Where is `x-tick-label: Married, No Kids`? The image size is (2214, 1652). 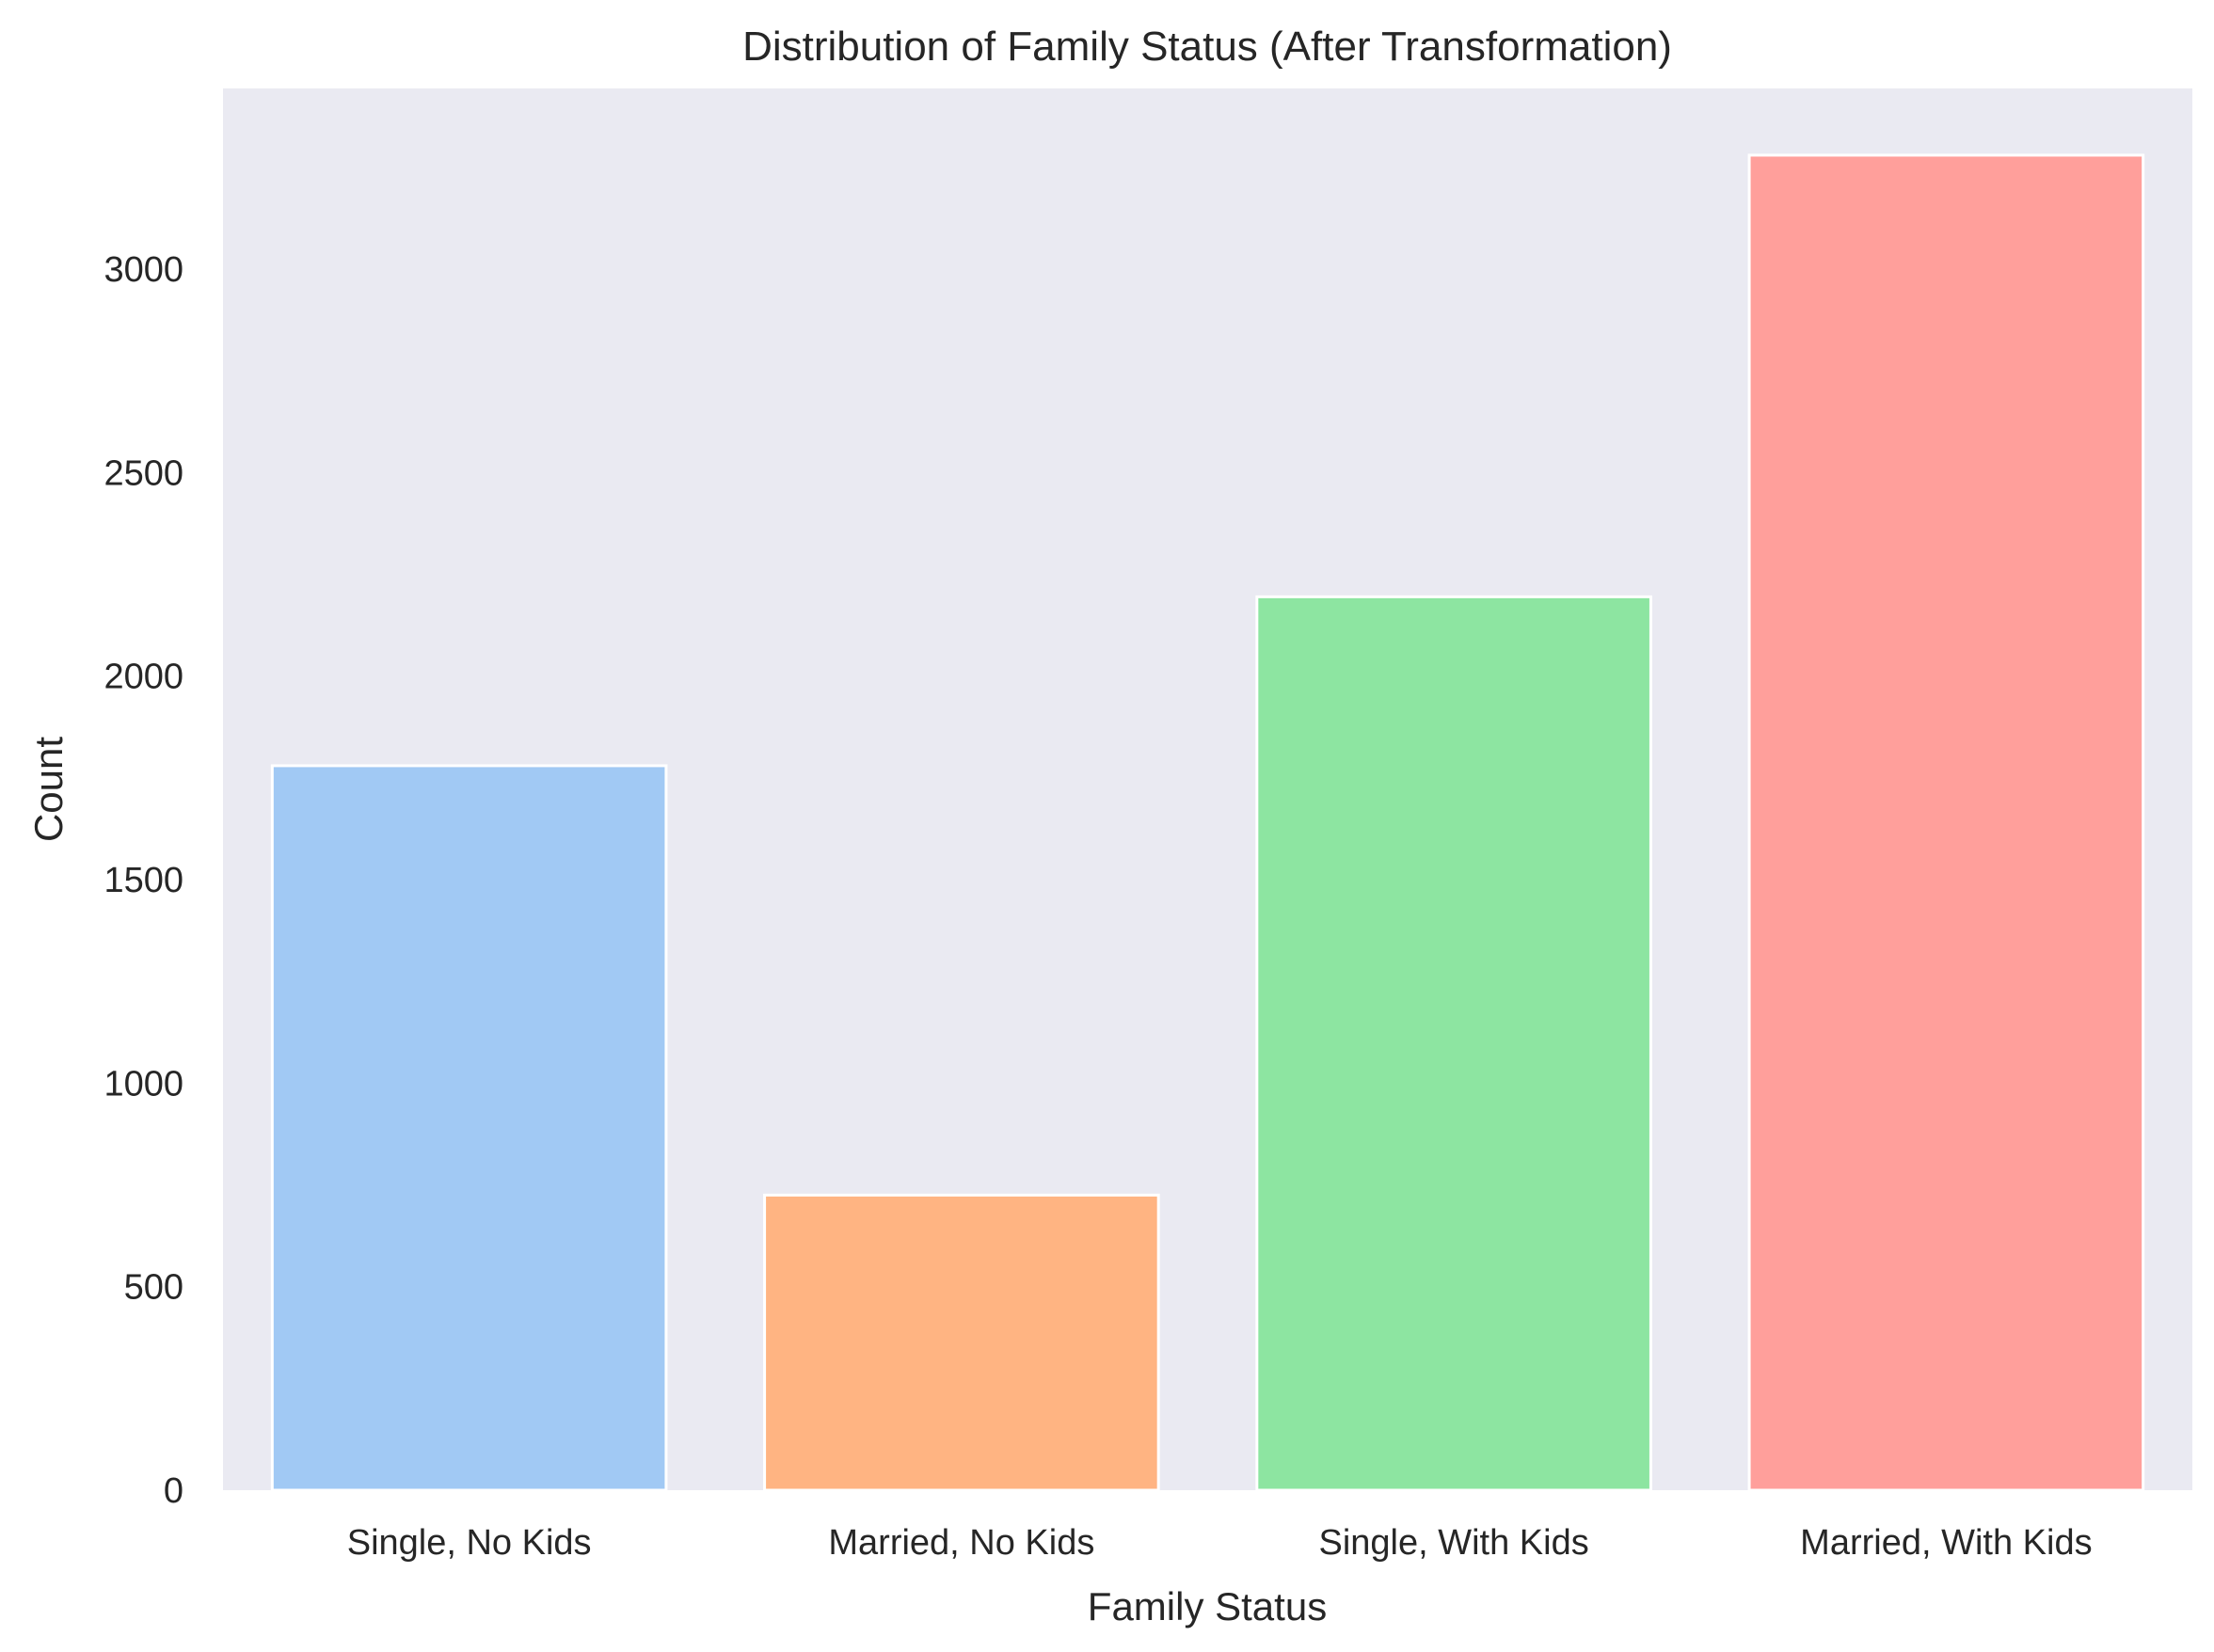 x-tick-label: Married, No Kids is located at coordinates (961, 1543).